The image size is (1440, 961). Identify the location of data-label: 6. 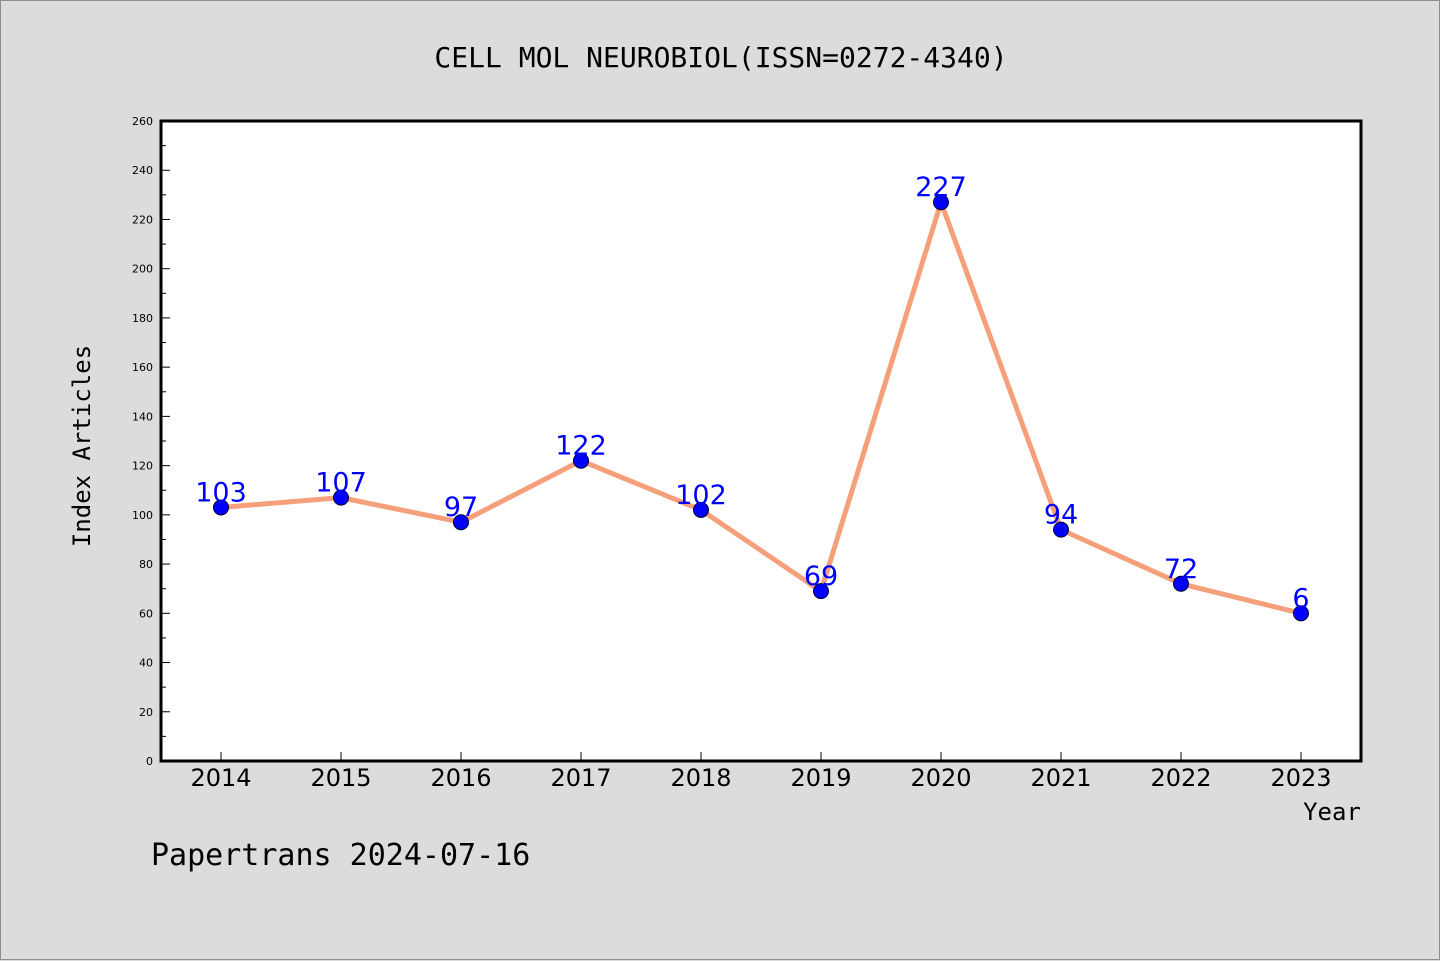
(1300, 598).